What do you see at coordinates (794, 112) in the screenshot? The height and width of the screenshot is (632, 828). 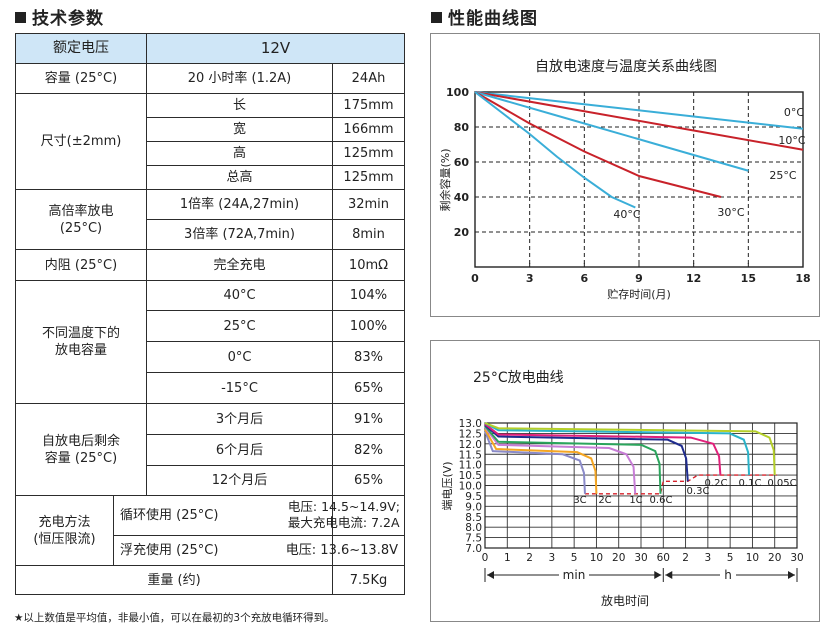 I see `series-label: 0°C` at bounding box center [794, 112].